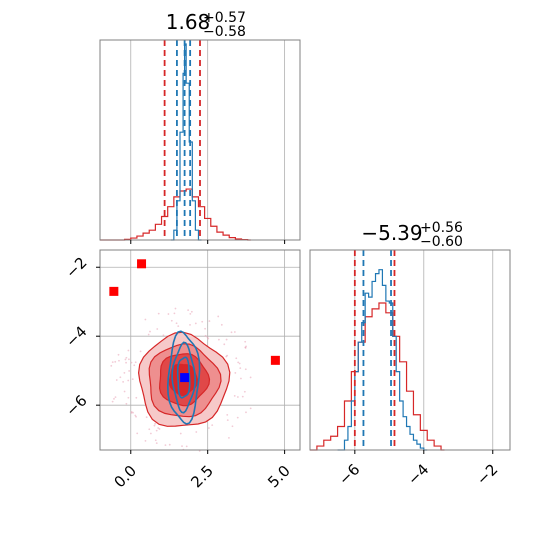 Image resolution: width=550 pixels, height=550 pixels. What do you see at coordinates (186, 142) in the screenshot?
I see `top-histogram-blue` at bounding box center [186, 142].